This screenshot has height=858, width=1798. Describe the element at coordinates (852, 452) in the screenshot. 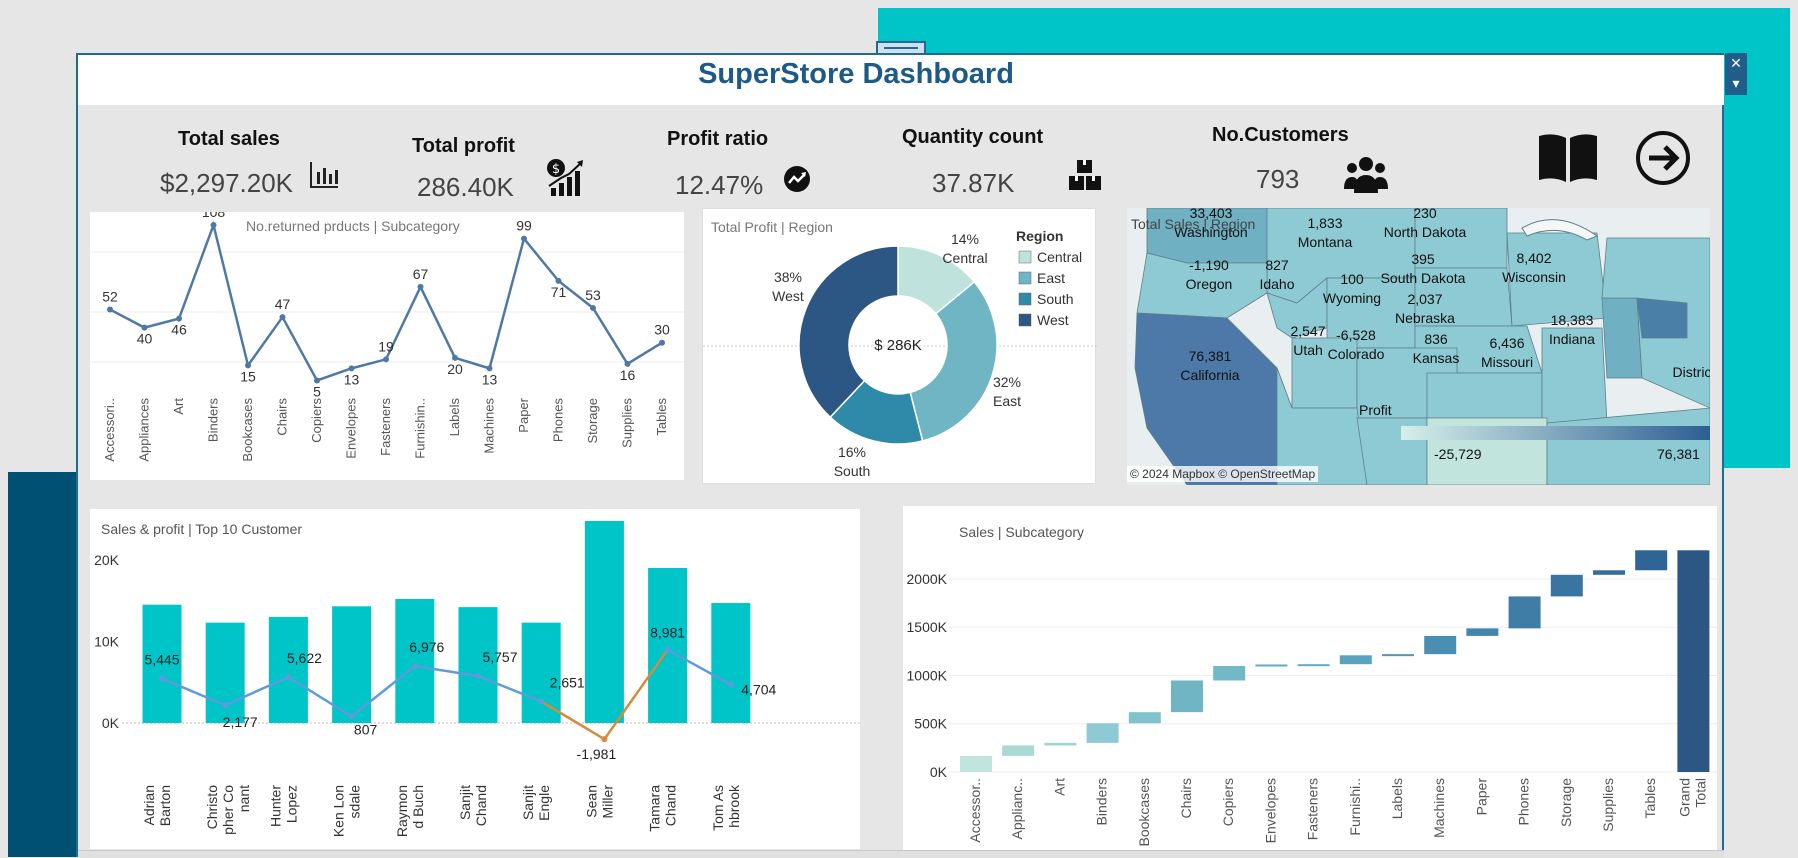

I see `slice-pct-label: 16%` at that location.